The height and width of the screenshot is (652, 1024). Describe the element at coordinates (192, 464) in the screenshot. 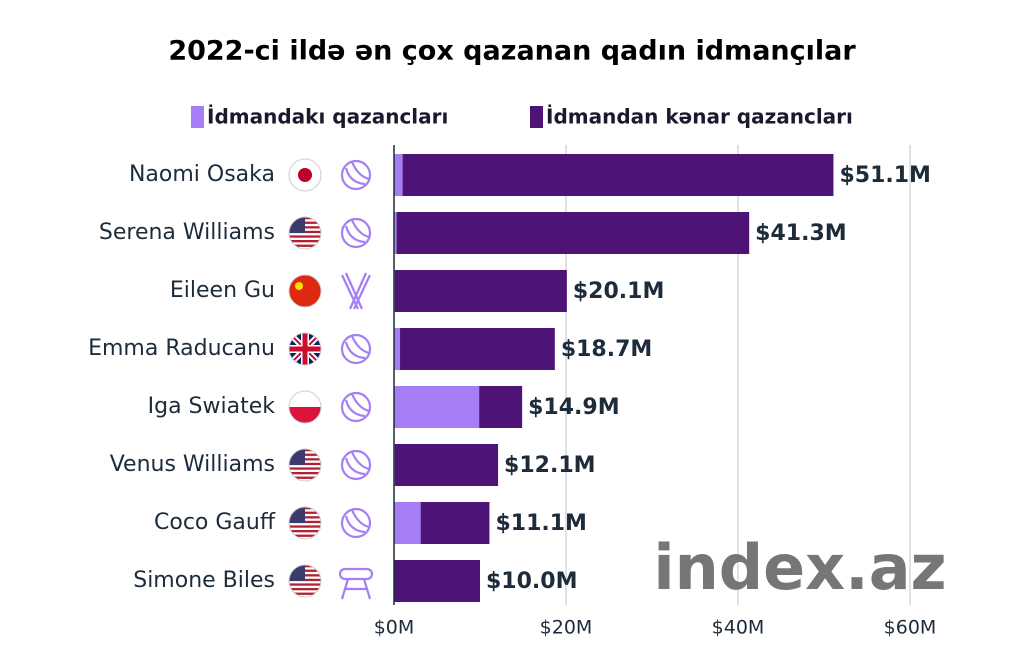

I see `category-label: Venus Williams` at that location.